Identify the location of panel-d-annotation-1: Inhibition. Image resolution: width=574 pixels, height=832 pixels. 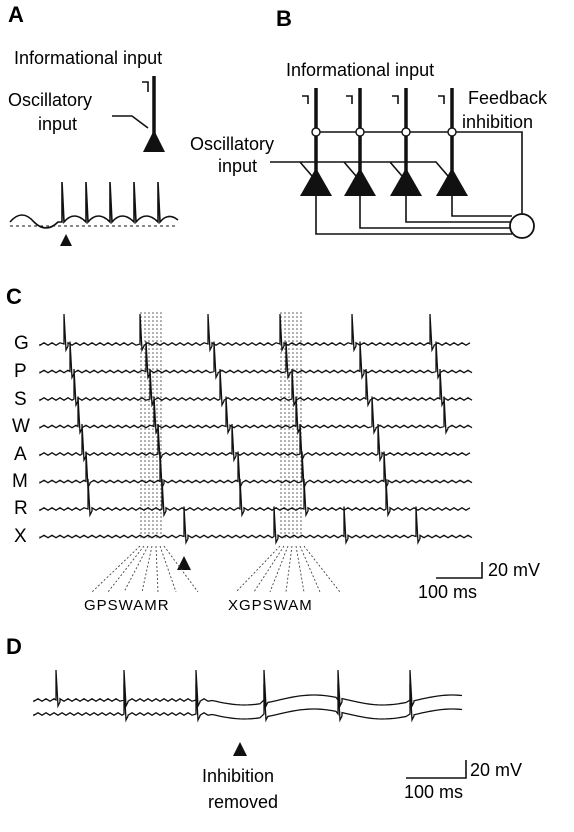
(238, 776).